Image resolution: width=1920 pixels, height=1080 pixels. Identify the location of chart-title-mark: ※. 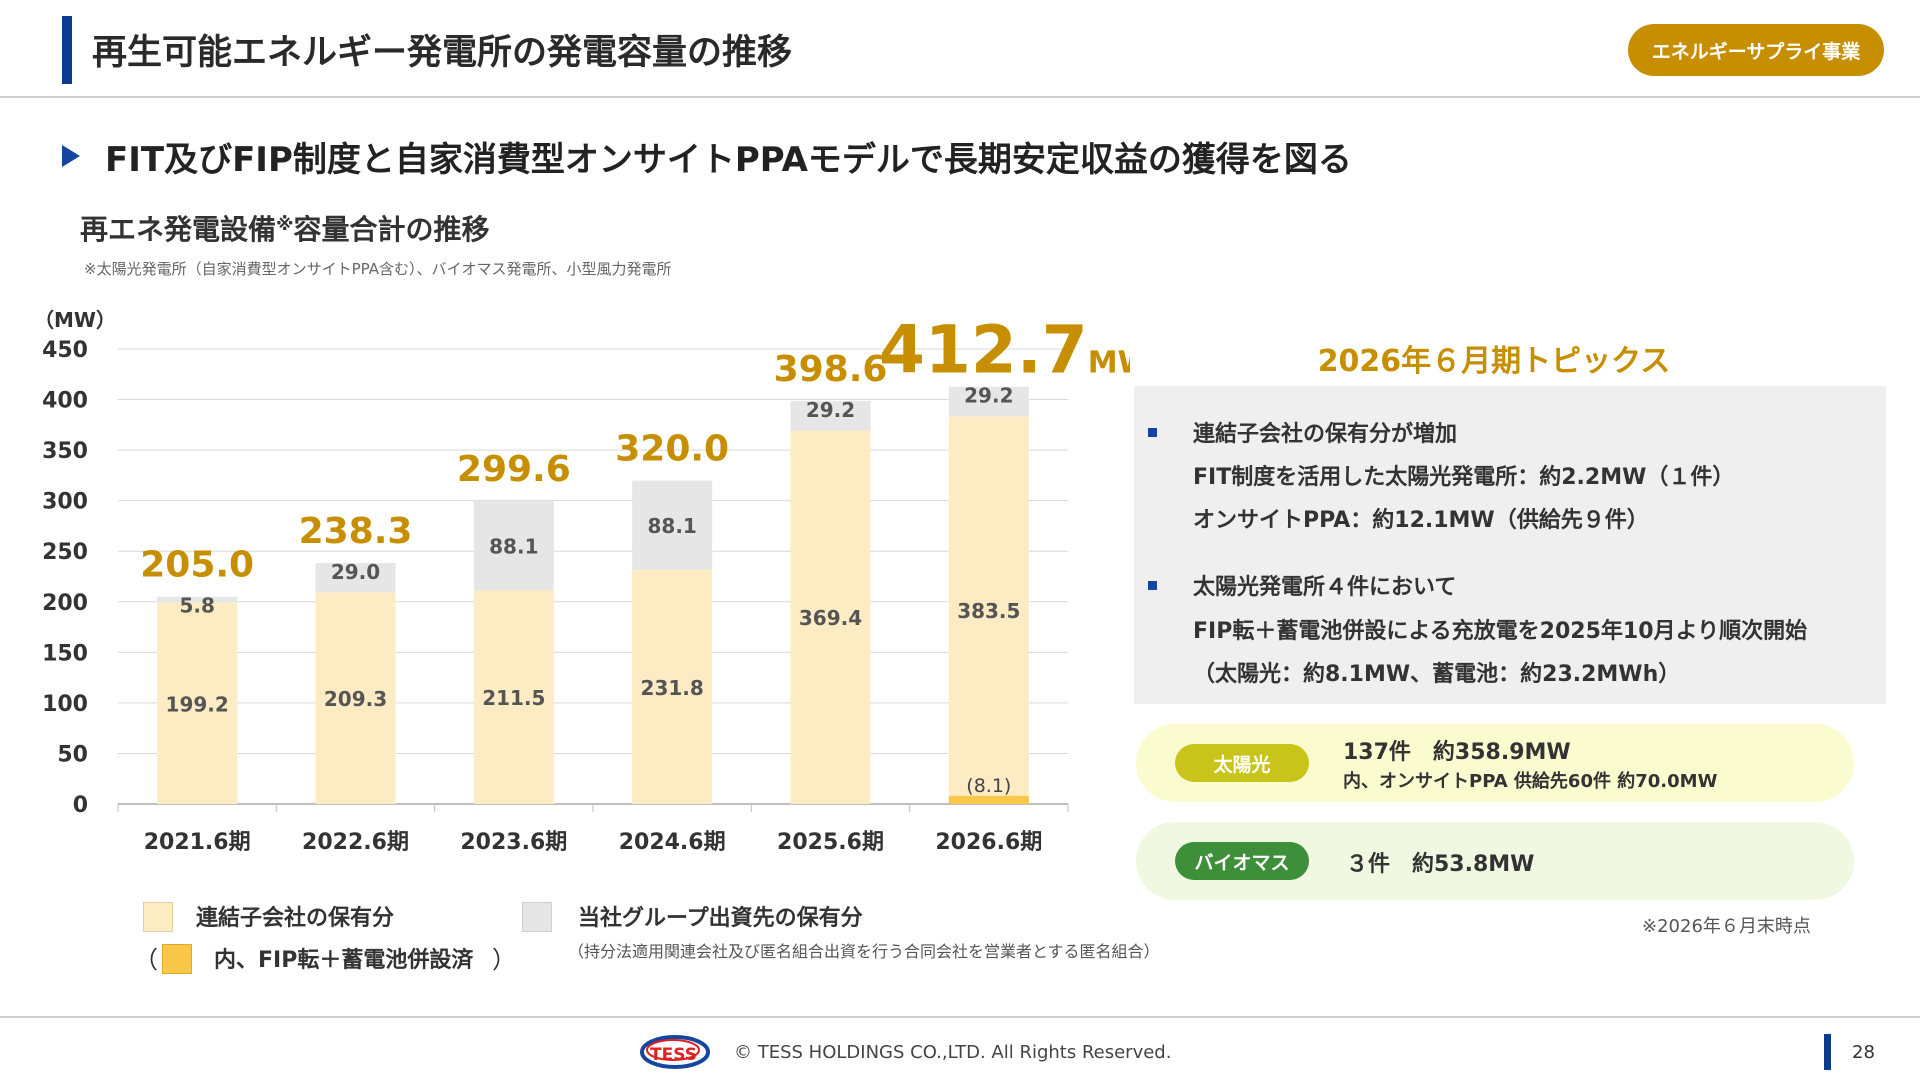
(285, 224).